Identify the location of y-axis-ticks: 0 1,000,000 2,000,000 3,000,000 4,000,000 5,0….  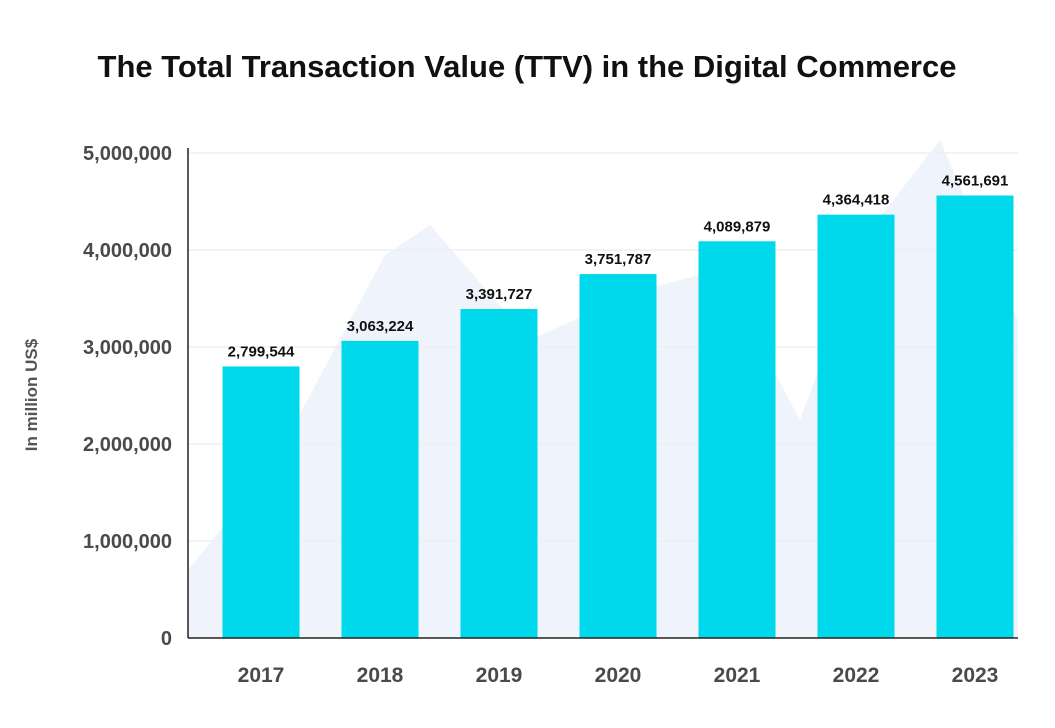
(127, 396).